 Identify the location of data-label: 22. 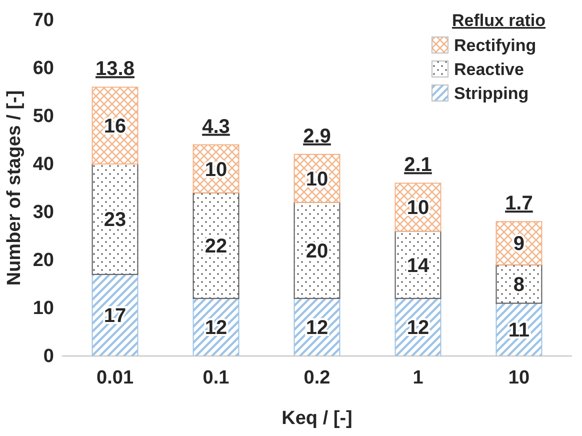
(216, 247).